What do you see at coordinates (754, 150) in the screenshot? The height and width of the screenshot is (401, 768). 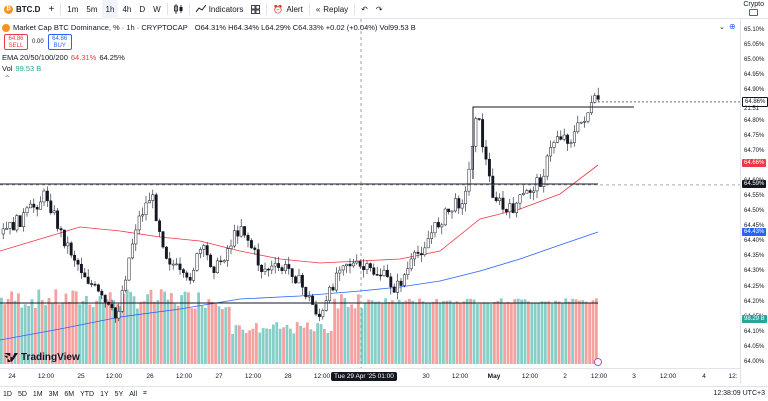 I see `price-tick: 64.70%` at bounding box center [754, 150].